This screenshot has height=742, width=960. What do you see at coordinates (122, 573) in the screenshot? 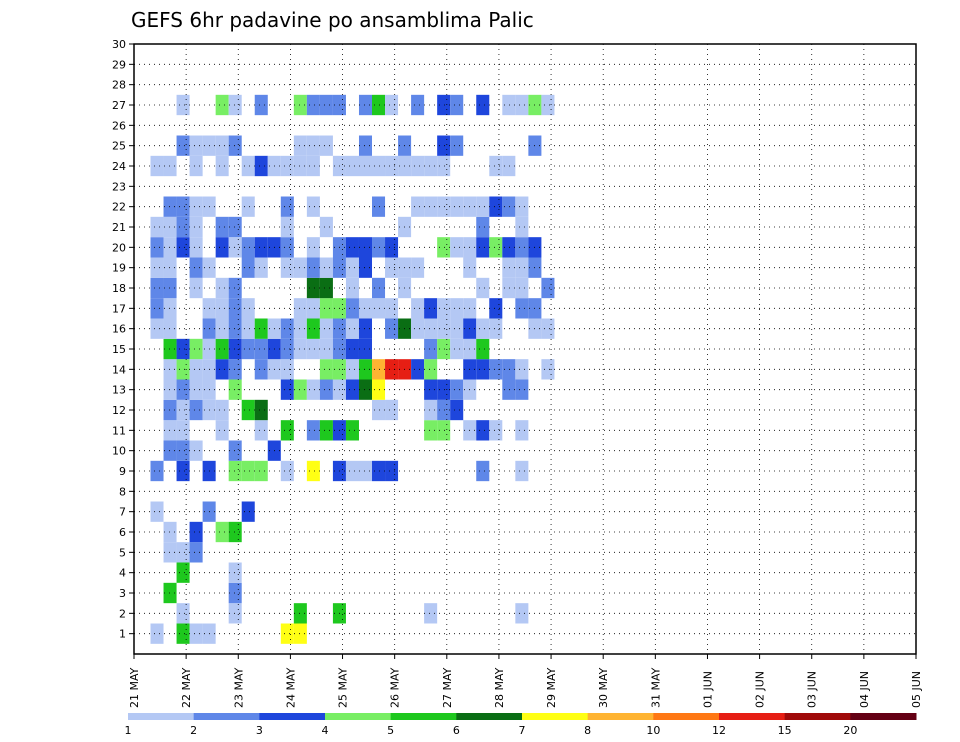
I see `y-tick-label: 4` at bounding box center [122, 573].